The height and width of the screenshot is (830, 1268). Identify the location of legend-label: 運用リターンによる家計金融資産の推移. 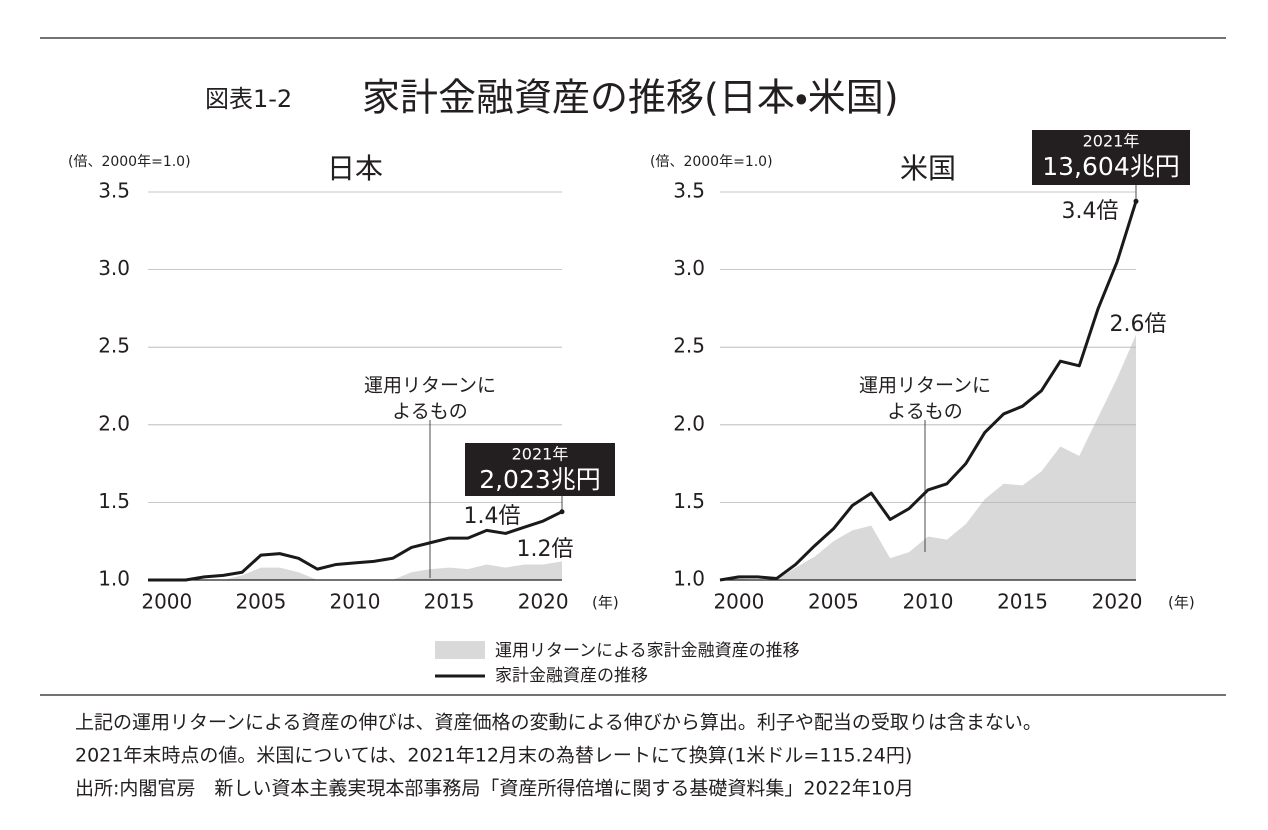
(647, 651).